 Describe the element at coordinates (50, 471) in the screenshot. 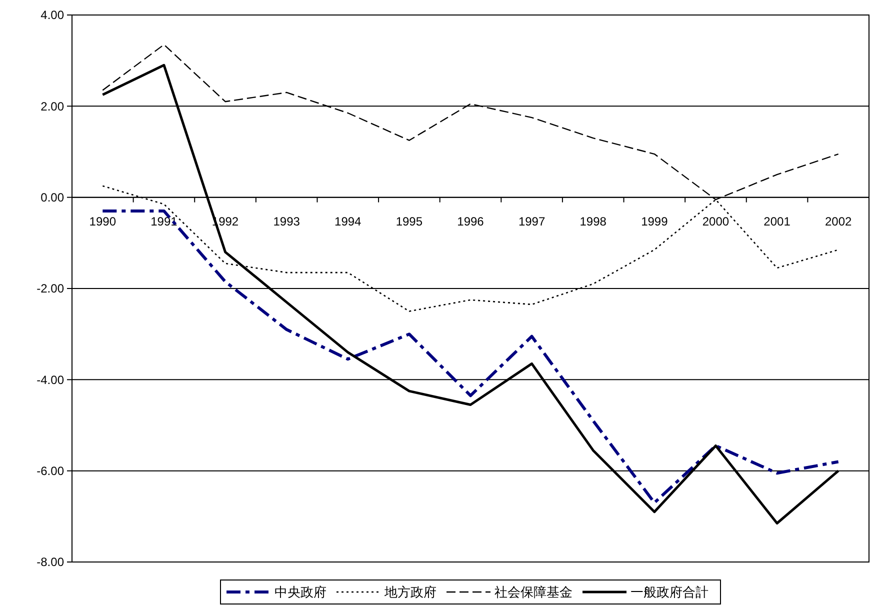

I see `y-tick-label: -6.00` at that location.